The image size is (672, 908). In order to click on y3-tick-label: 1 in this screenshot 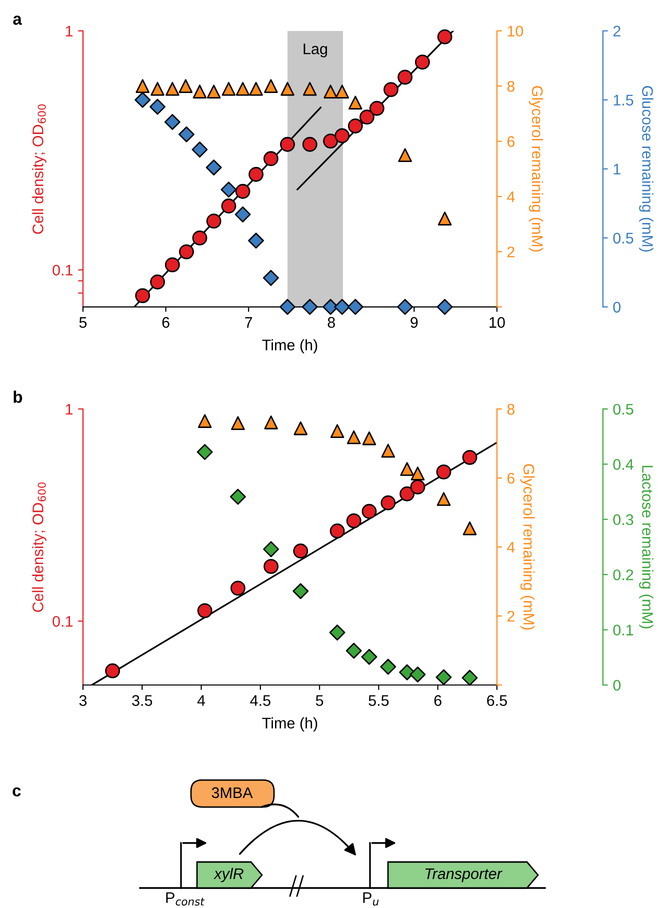, I will do `click(617, 169)`.